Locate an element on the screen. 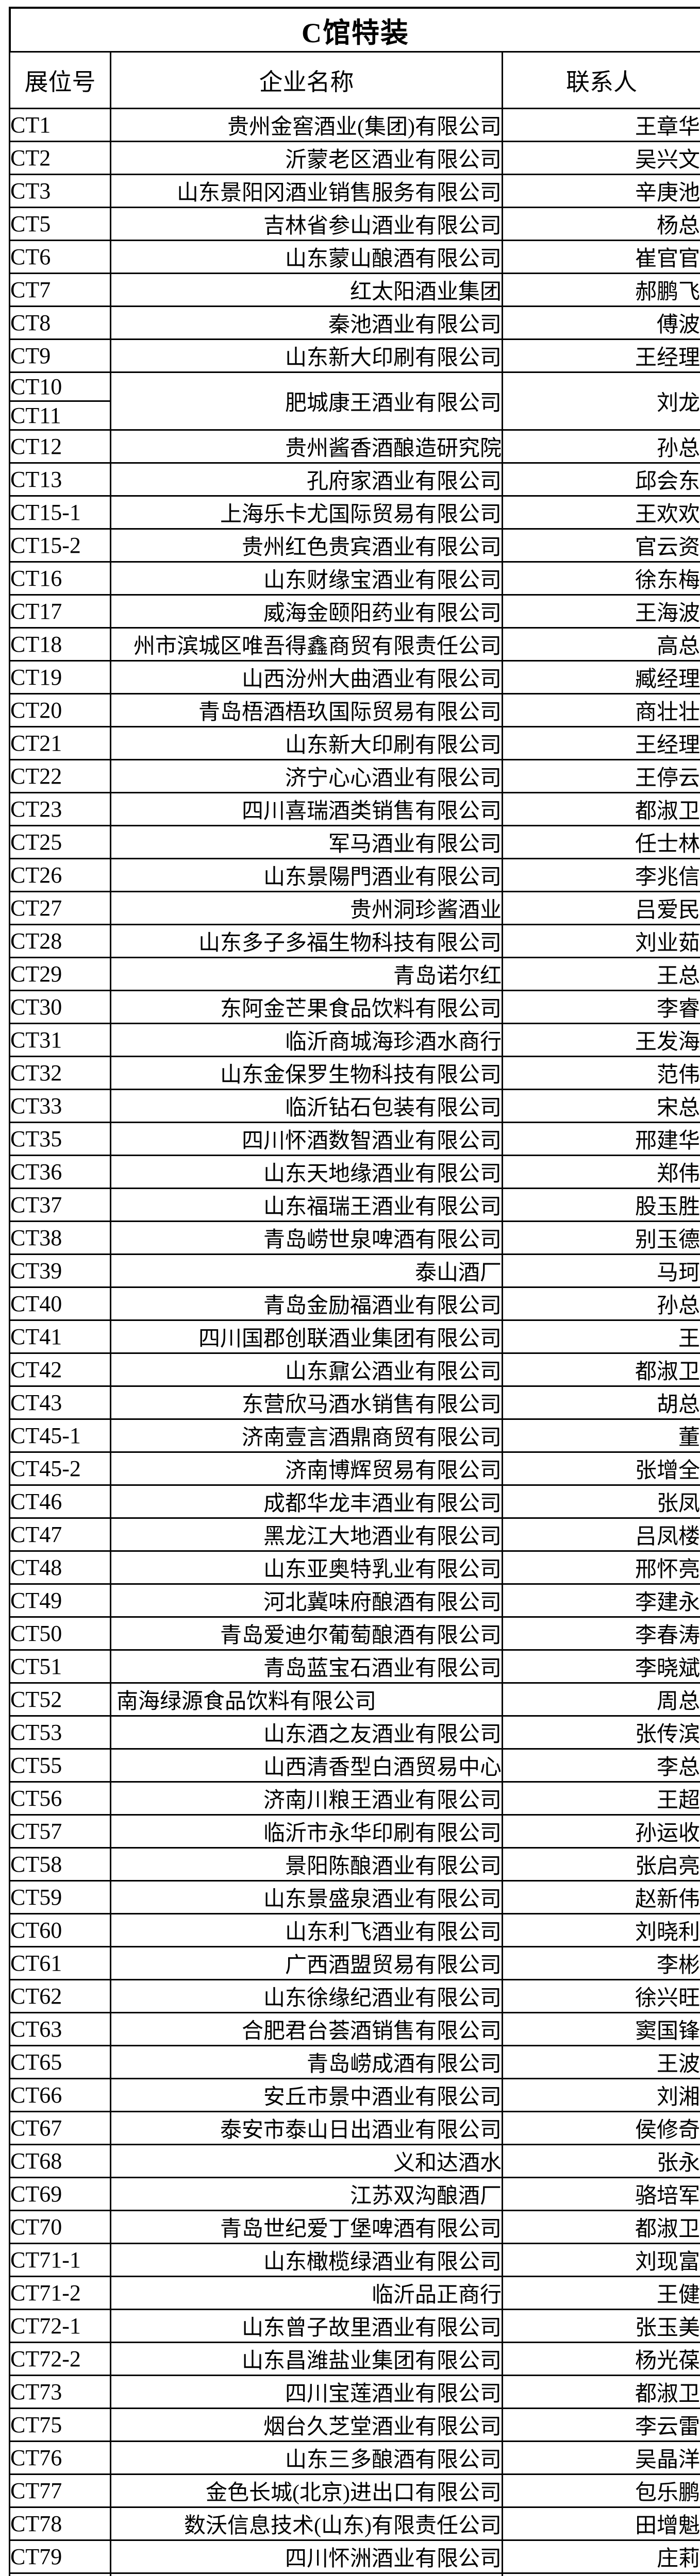 This screenshot has height=2576, width=700. booth-cell: CT45-1 is located at coordinates (60, 1435).